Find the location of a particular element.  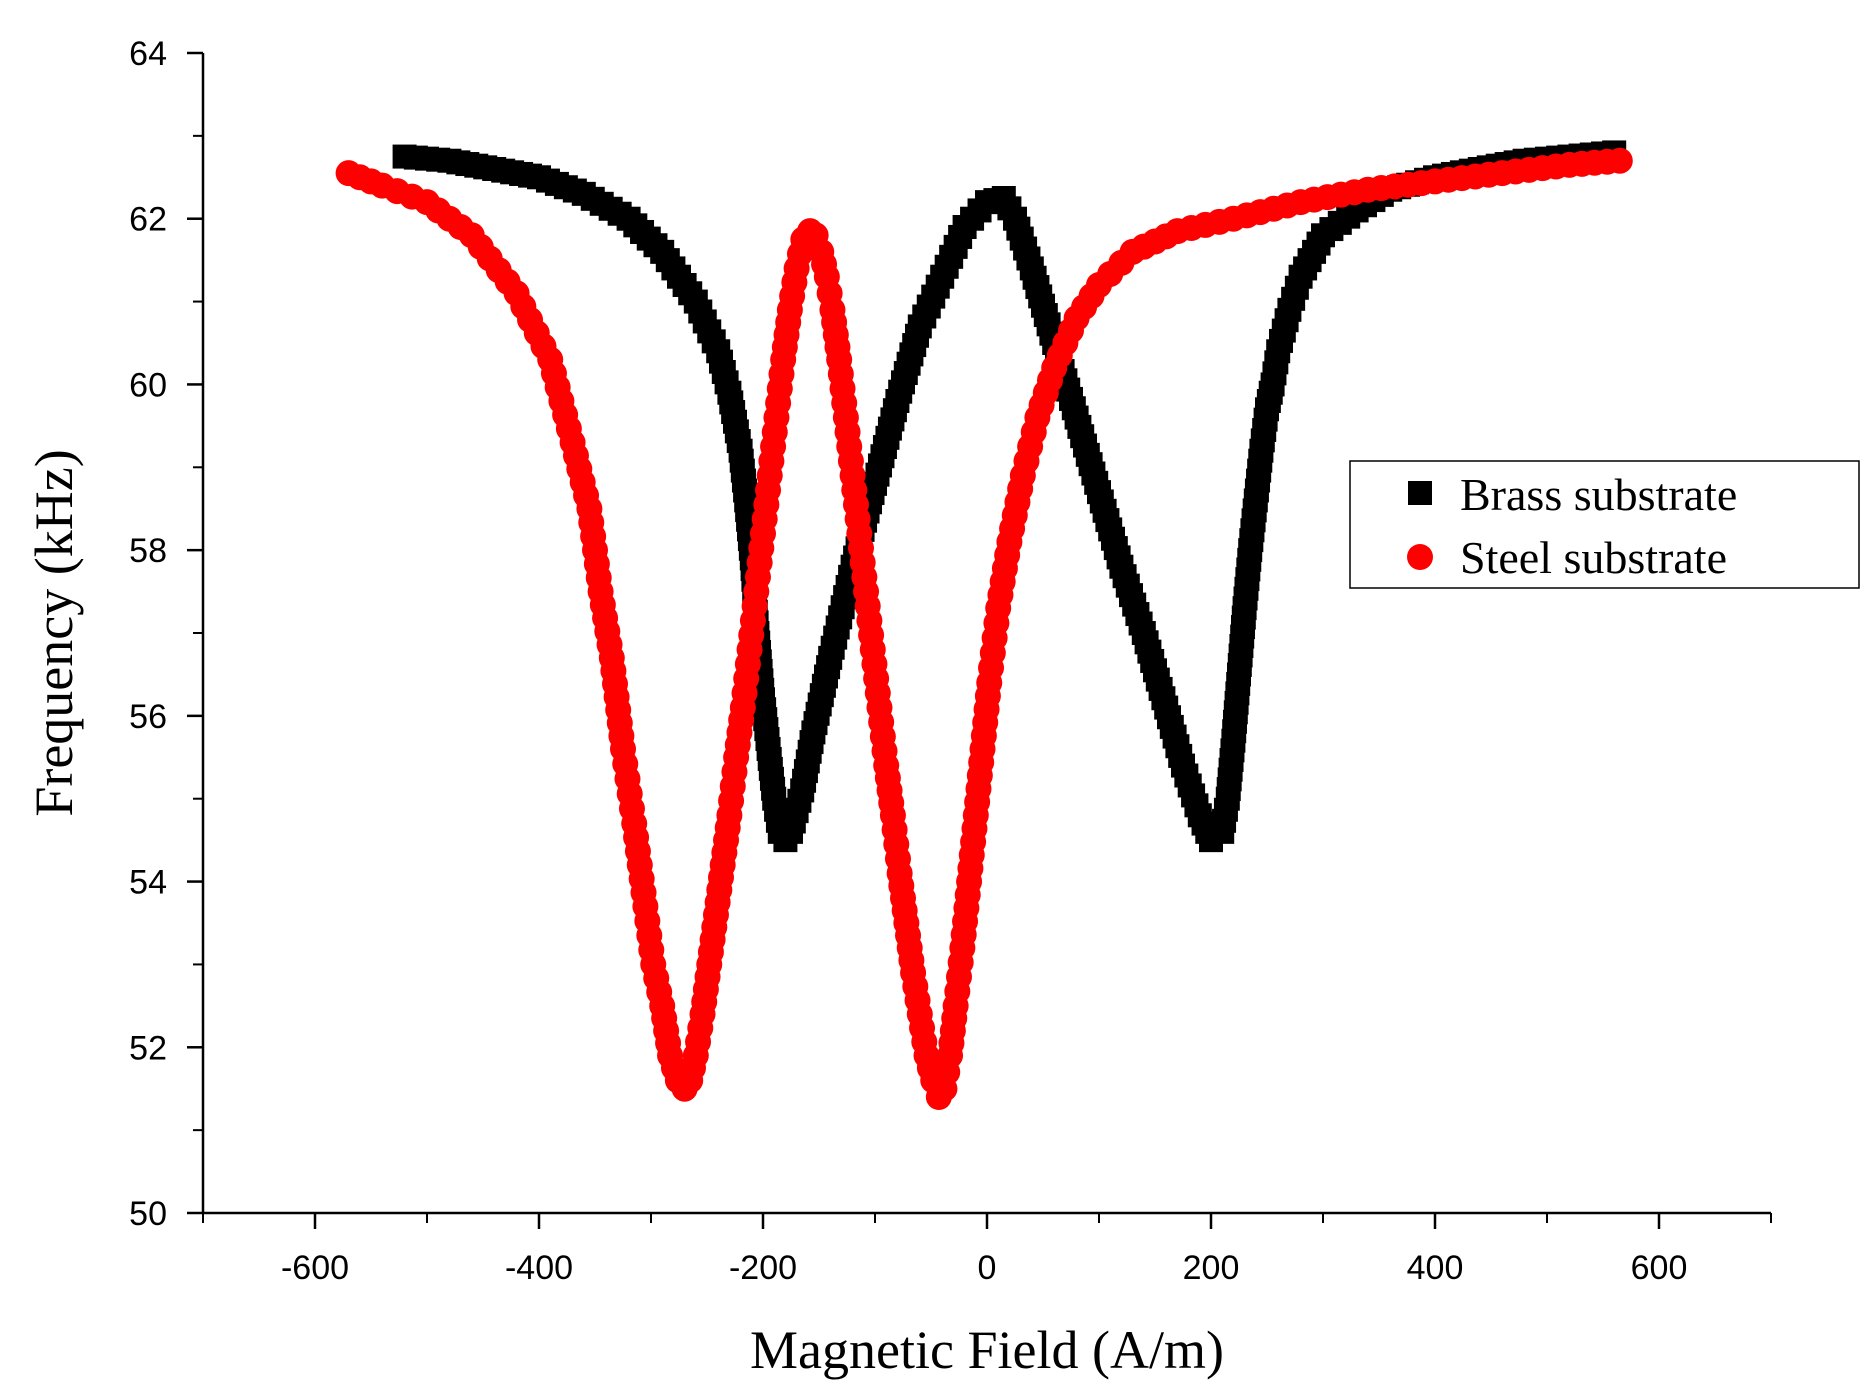

x-tick-label: 400 is located at coordinates (1435, 1268).